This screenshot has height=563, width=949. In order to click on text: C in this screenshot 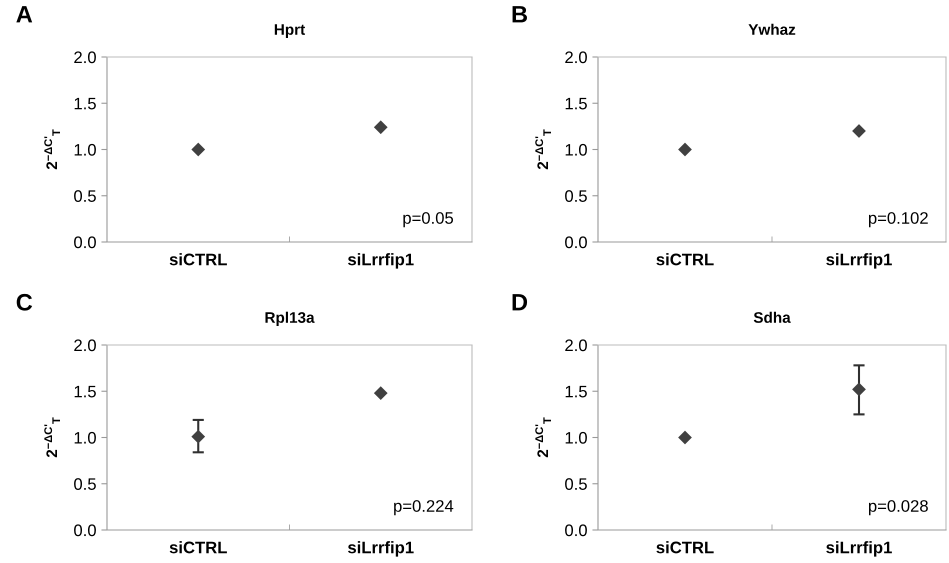, I will do `click(24, 302)`.